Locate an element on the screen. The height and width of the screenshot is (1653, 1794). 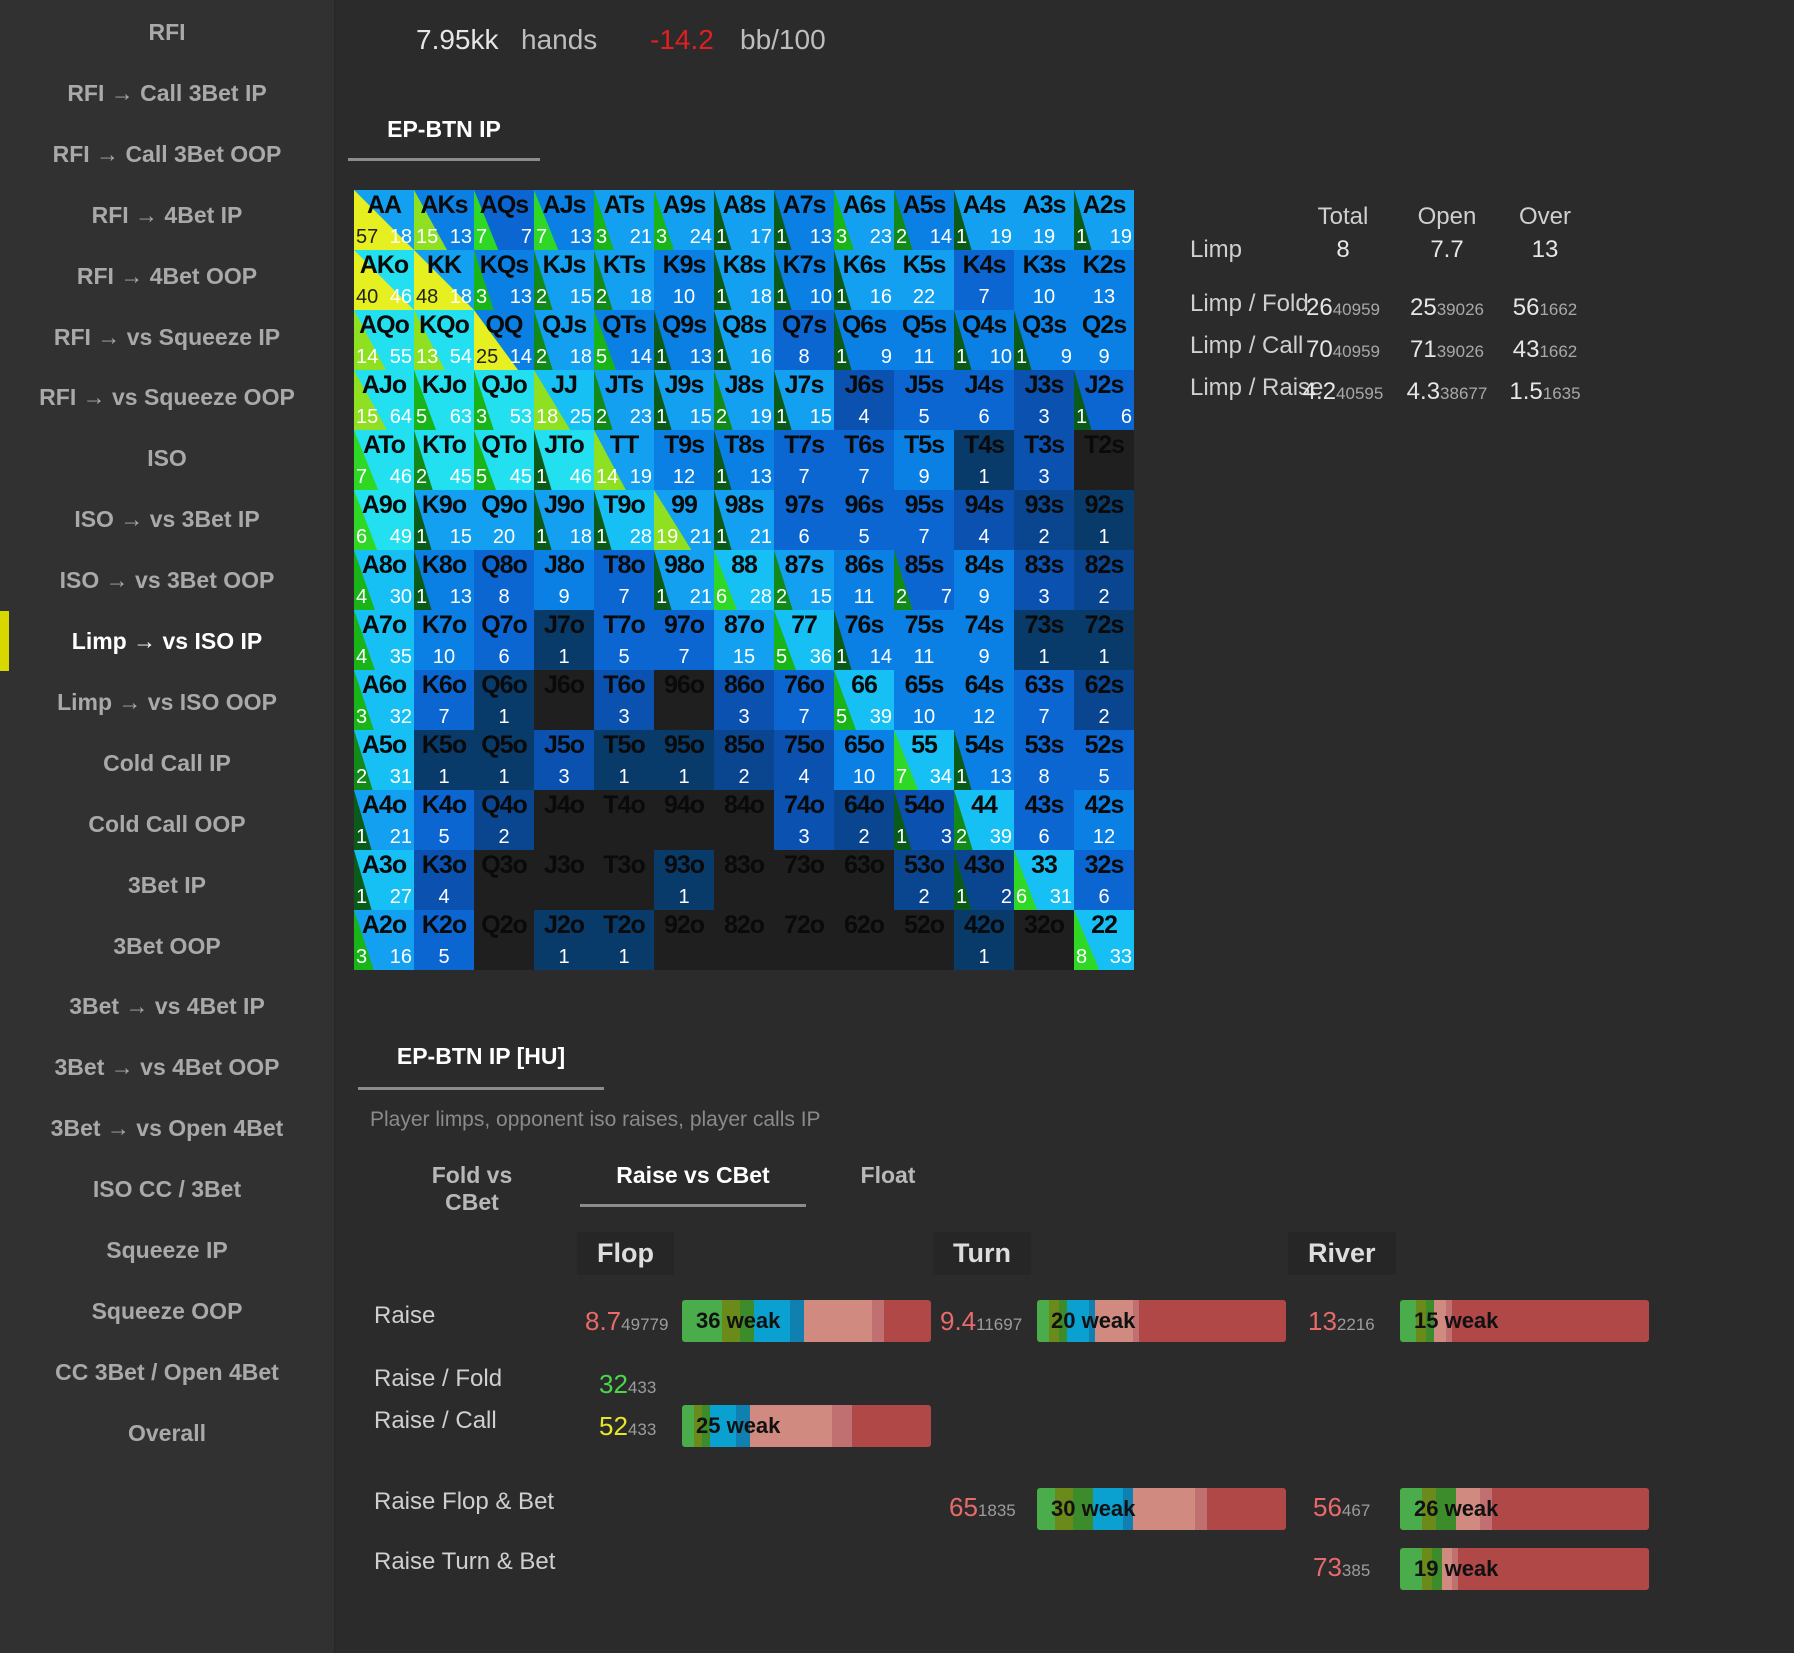
hand-cell: 77 5 36 is located at coordinates (804, 640).